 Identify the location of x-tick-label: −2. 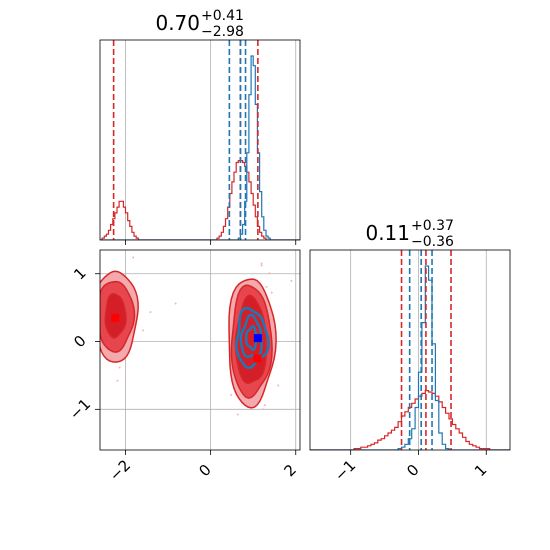
(120, 470).